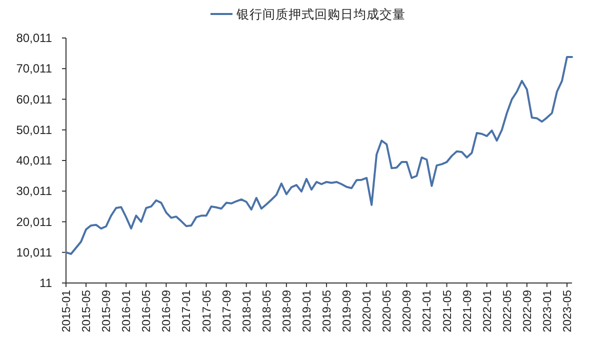  Describe the element at coordinates (568, 311) in the screenshot. I see `x-tick-label: 2023-05` at that location.